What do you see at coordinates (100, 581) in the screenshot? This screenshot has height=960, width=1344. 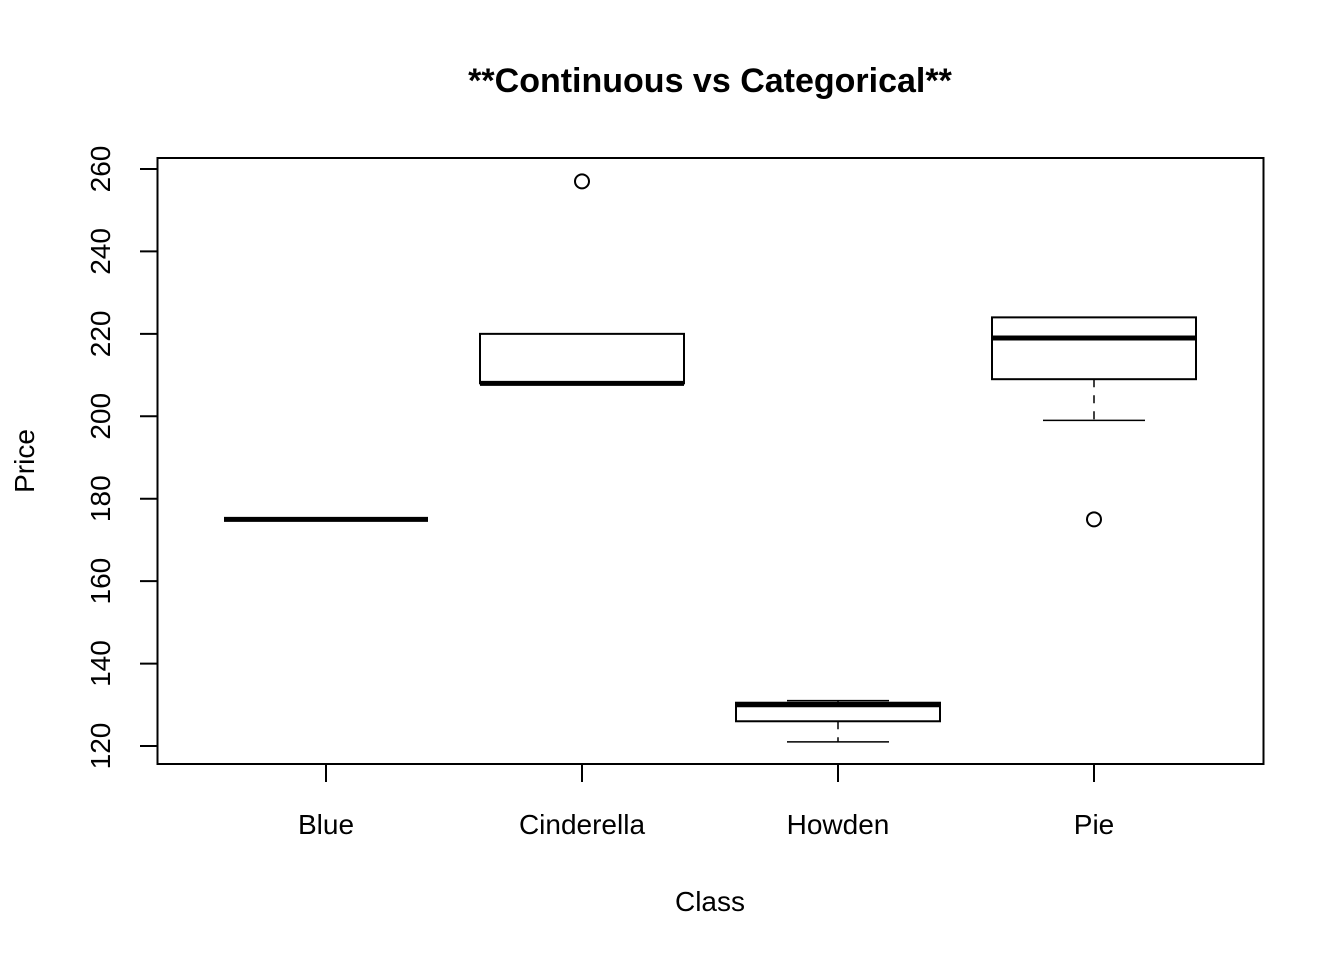 I see `y-tick-label: 160` at bounding box center [100, 581].